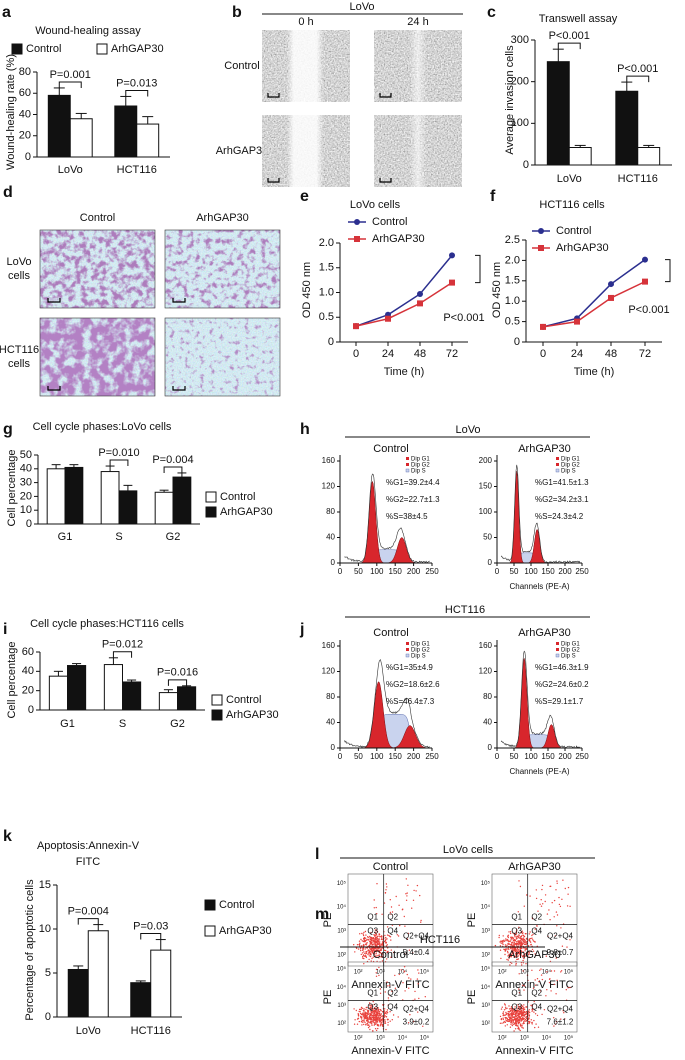 The image size is (685, 1060). What do you see at coordinates (407, 516) in the screenshot?
I see `phase-stat: %S=38±4.5` at bounding box center [407, 516].